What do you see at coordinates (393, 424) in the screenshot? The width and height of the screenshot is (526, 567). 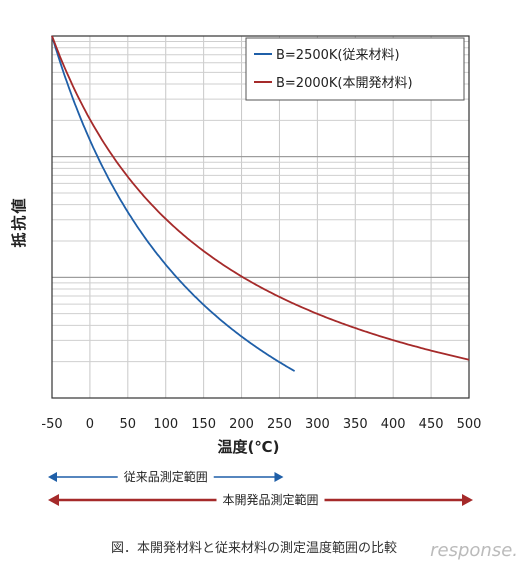 I see `x-tick-label: 400` at bounding box center [393, 424].